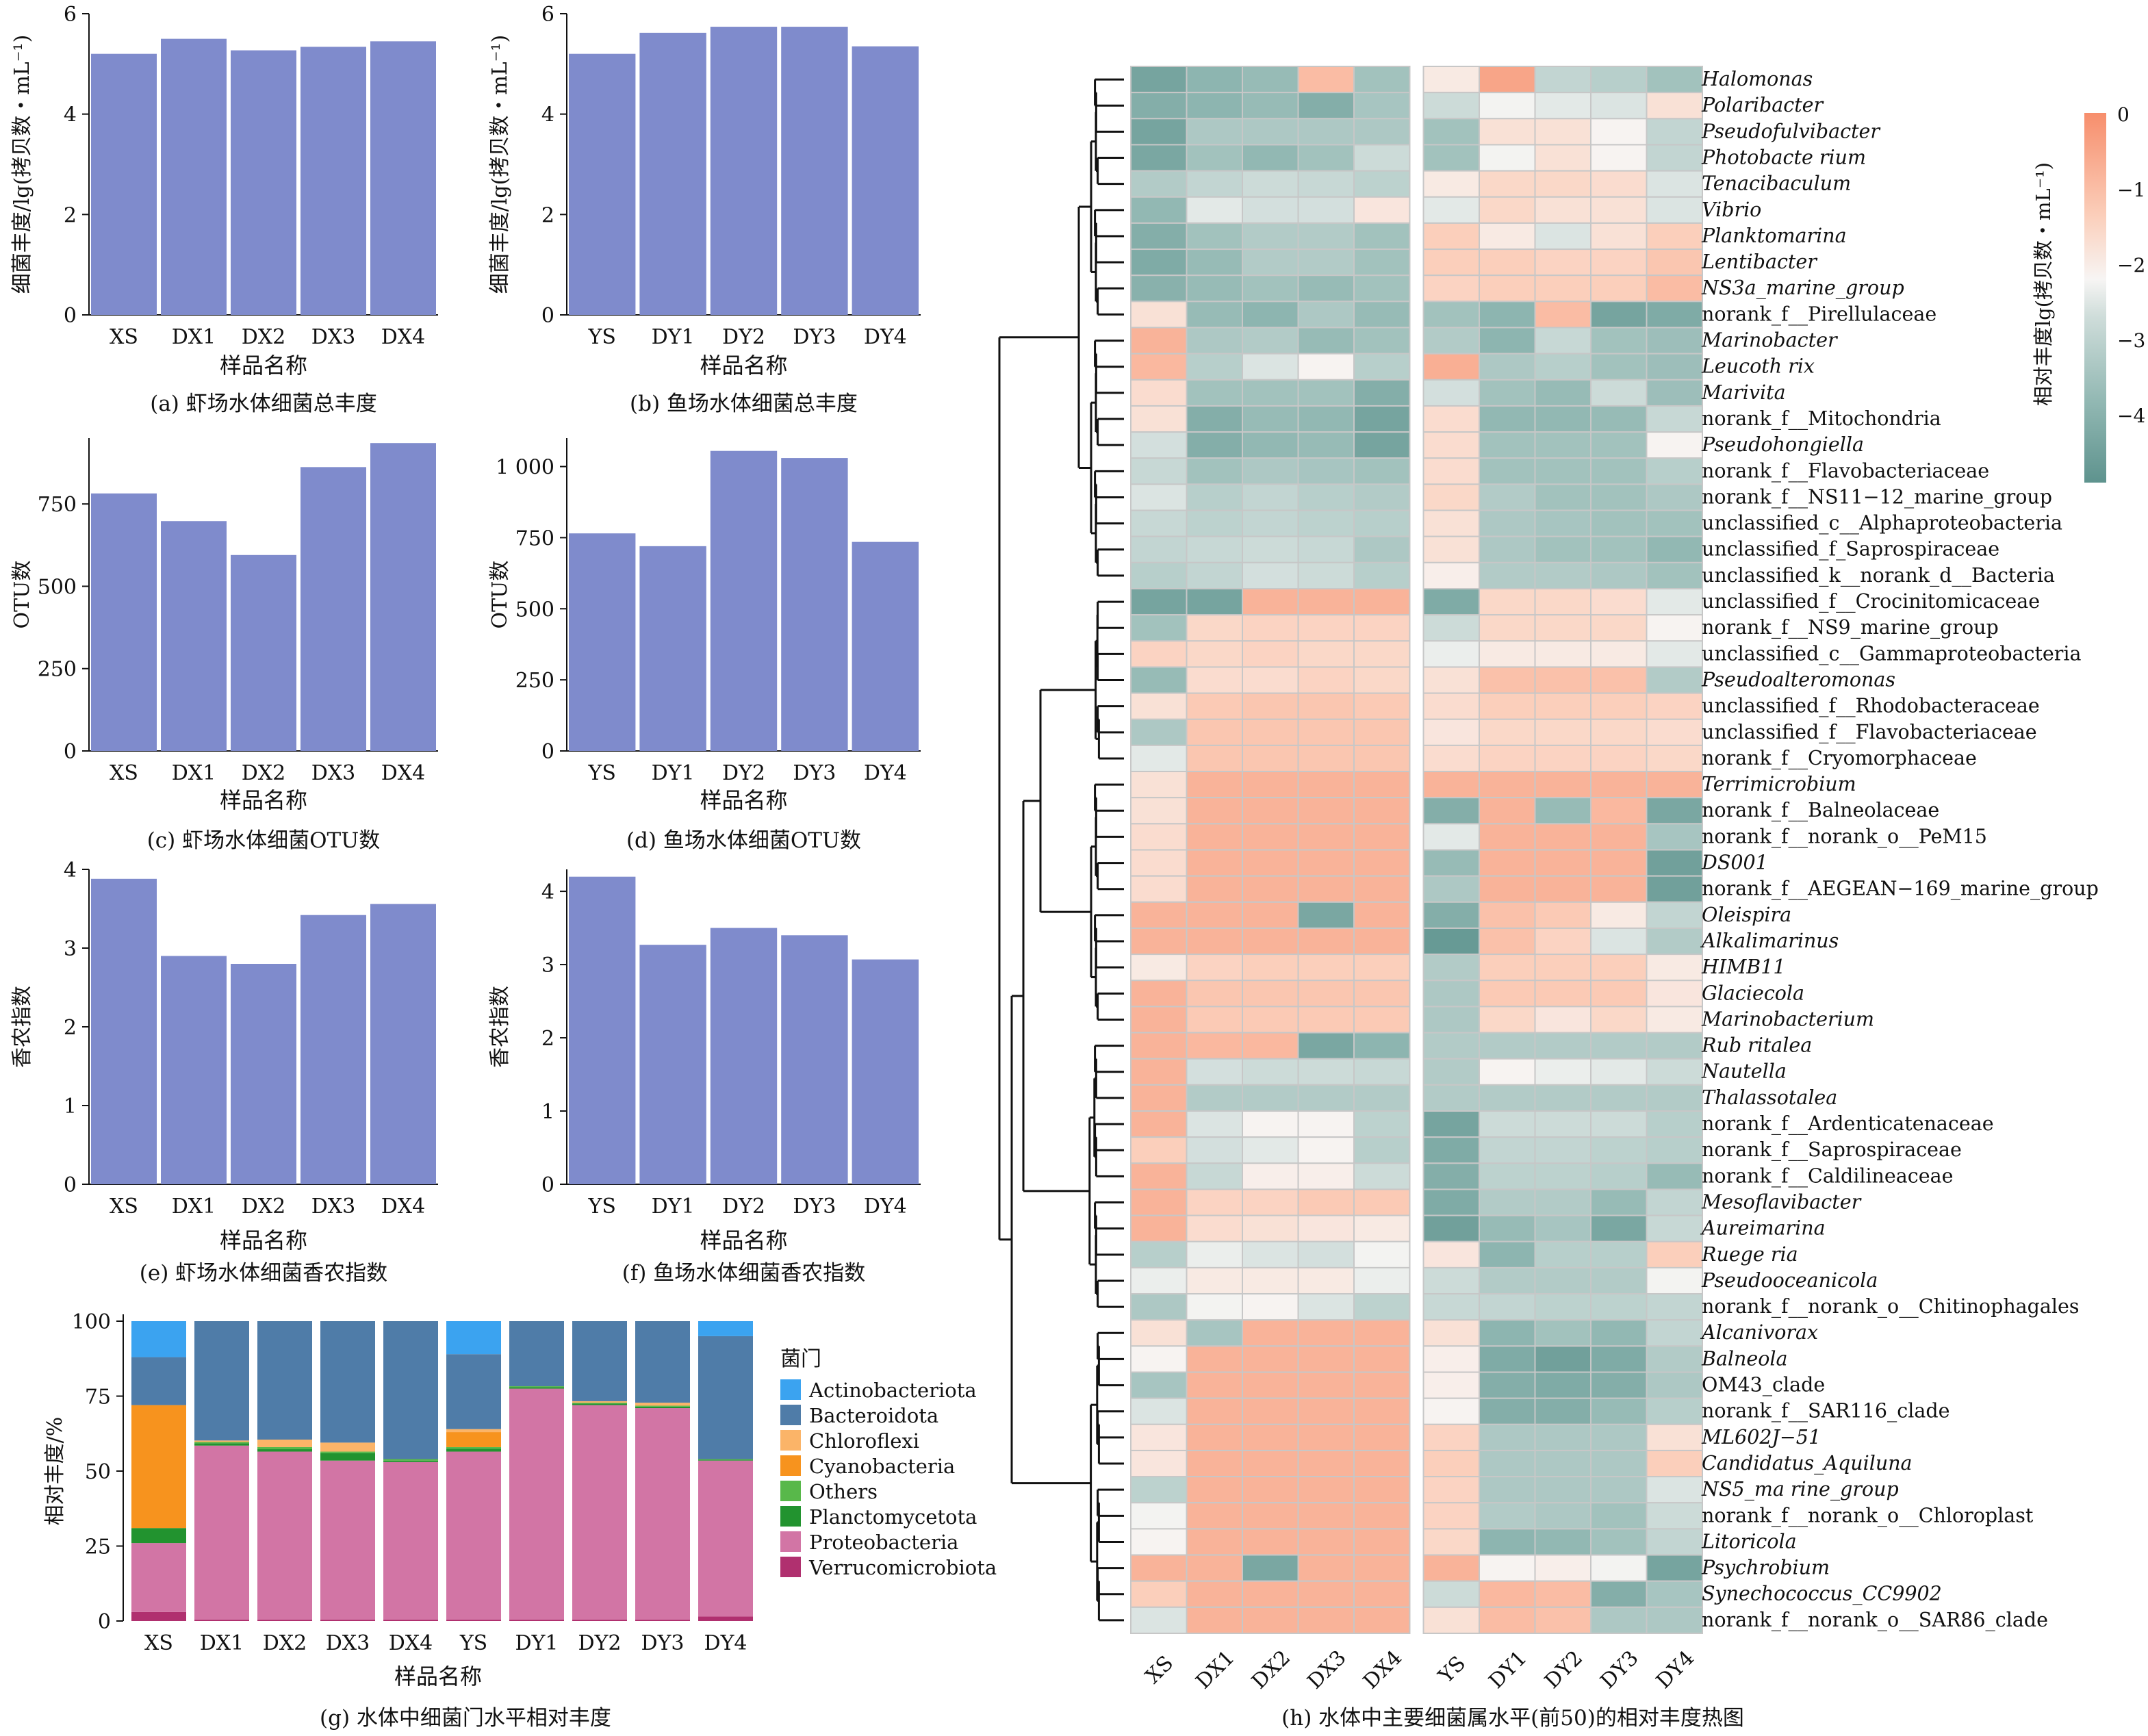  What do you see at coordinates (348, 1620) in the screenshot?
I see `segment-DX3-Verrucomicrobiota` at bounding box center [348, 1620].